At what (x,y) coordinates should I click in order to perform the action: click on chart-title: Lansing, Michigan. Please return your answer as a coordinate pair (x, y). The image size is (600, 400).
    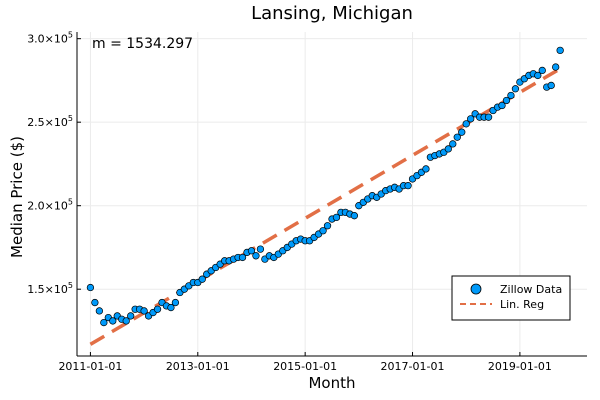
    Looking at the image, I should click on (332, 13).